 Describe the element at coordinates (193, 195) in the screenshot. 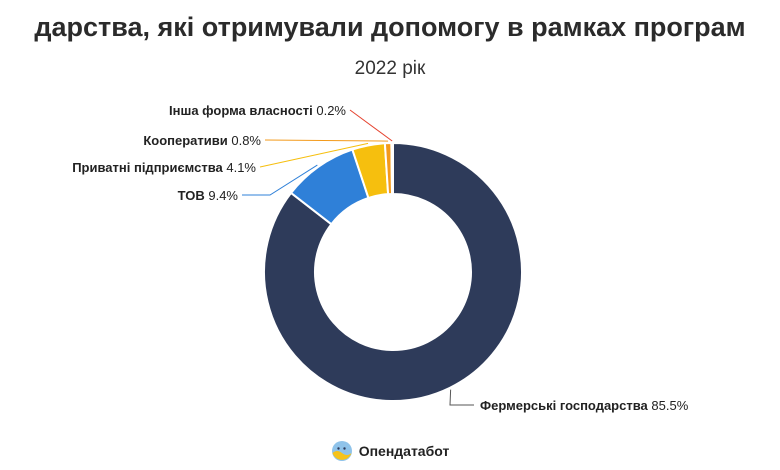

I see `slice-label-name: ТОВ` at that location.